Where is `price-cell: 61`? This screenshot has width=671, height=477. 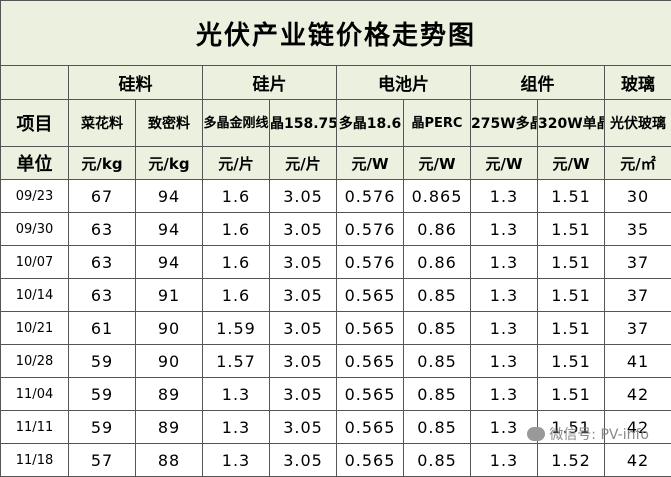 price-cell: 61 is located at coordinates (102, 328).